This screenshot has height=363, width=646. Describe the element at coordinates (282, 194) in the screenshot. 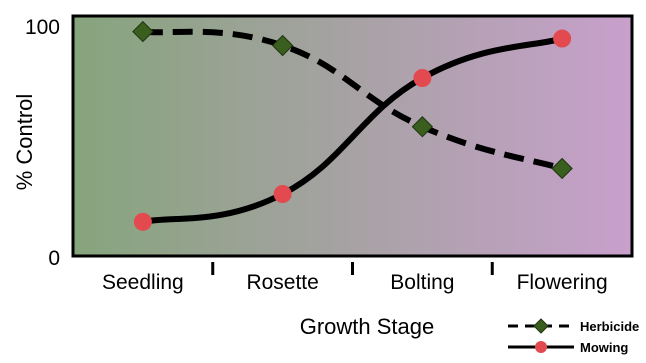

I see `data-point-mowing-rosette` at that location.